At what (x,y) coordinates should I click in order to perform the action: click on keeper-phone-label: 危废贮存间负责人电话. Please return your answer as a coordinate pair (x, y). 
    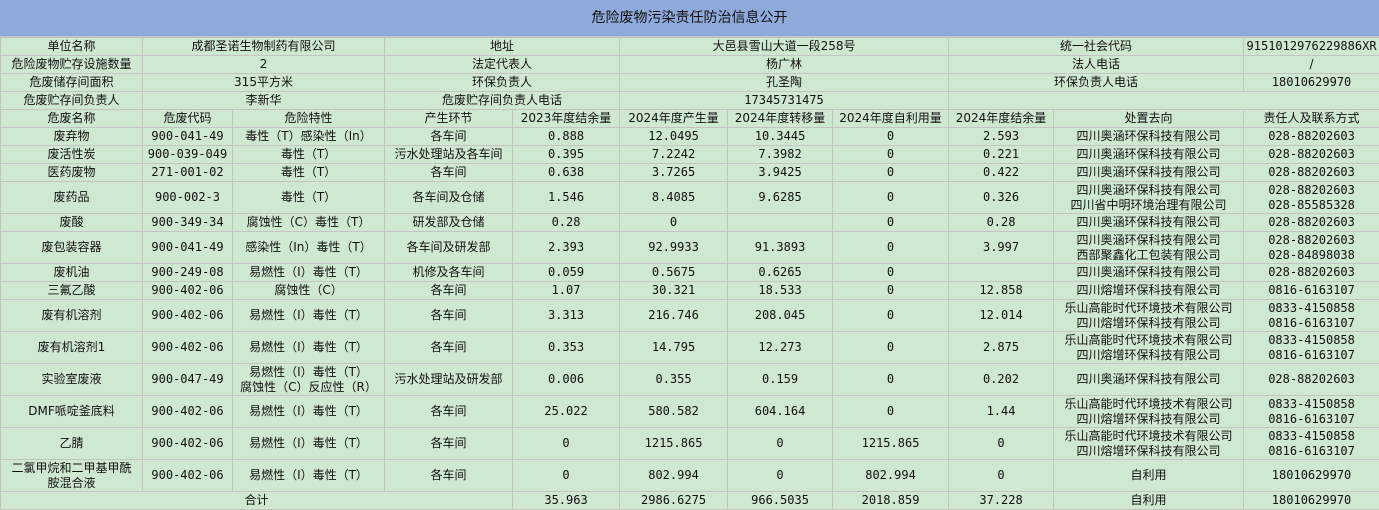
    Looking at the image, I should click on (502, 100).